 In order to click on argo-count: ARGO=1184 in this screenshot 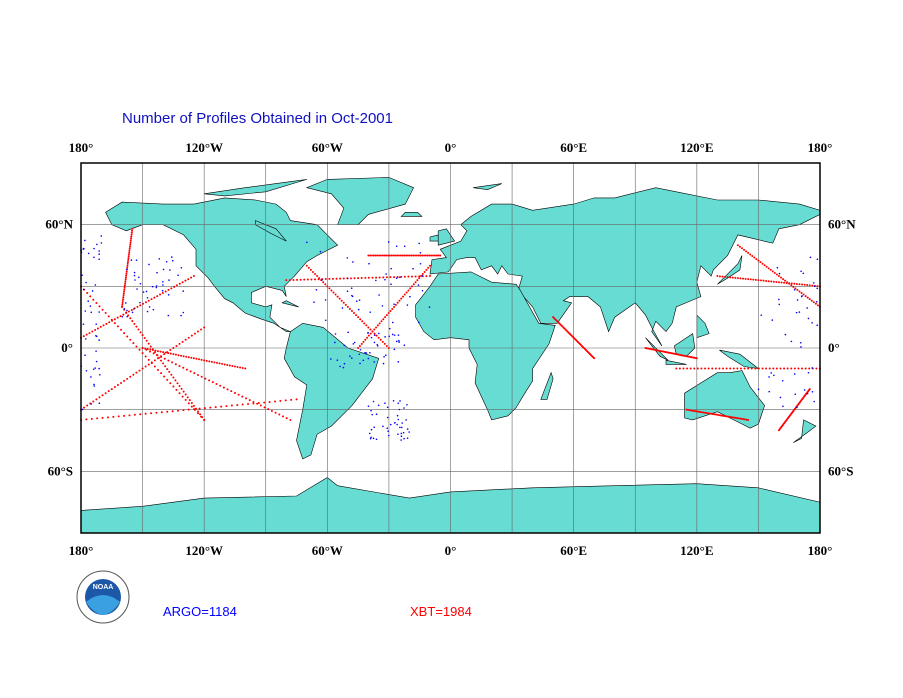, I will do `click(200, 611)`.